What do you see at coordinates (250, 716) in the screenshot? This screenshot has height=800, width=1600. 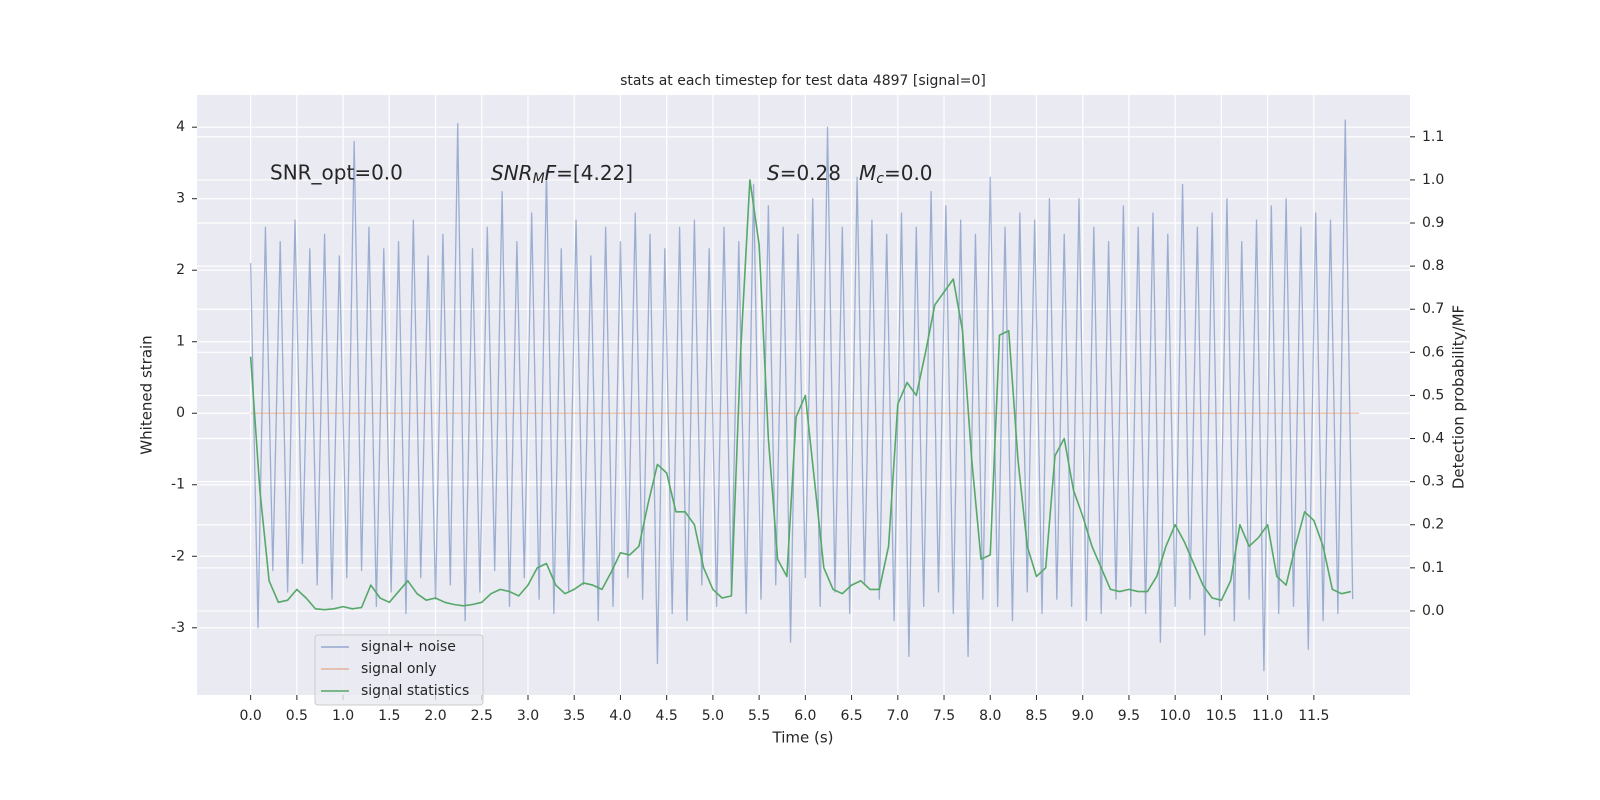 I see `x-tick-label: 0.0` at bounding box center [250, 716].